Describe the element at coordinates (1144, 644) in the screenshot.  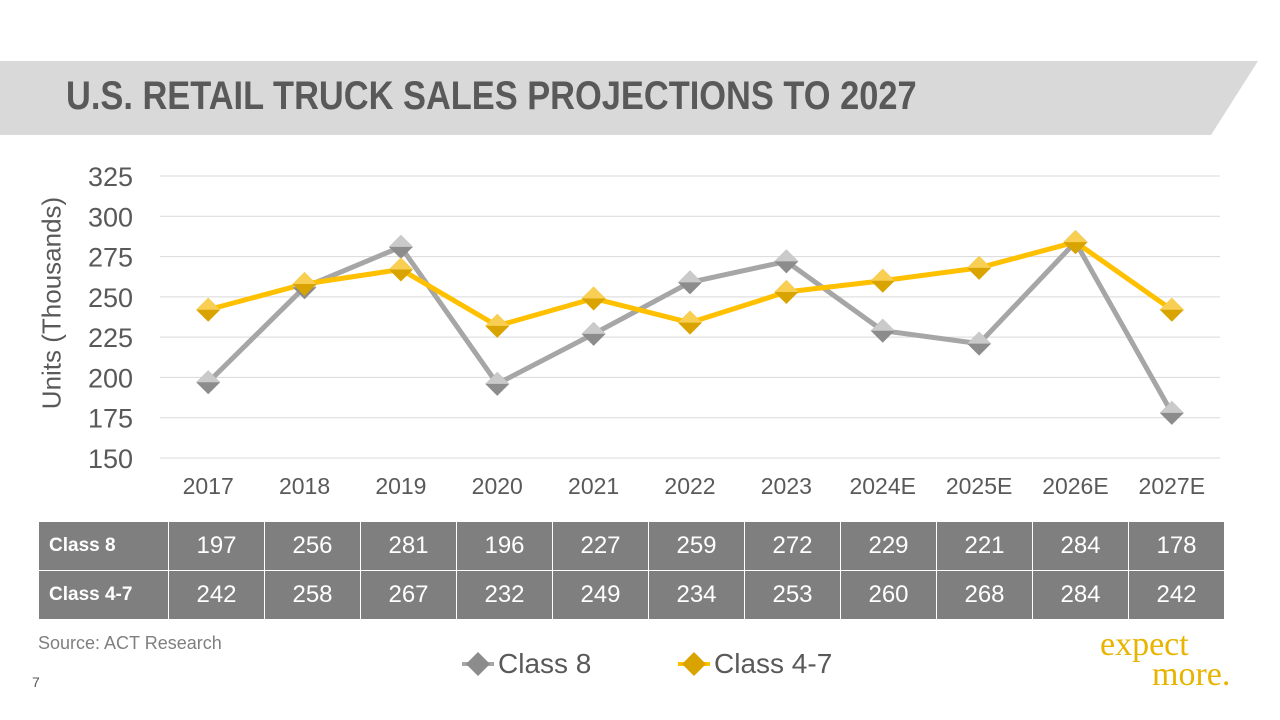
I see `logo-line1: expect` at that location.